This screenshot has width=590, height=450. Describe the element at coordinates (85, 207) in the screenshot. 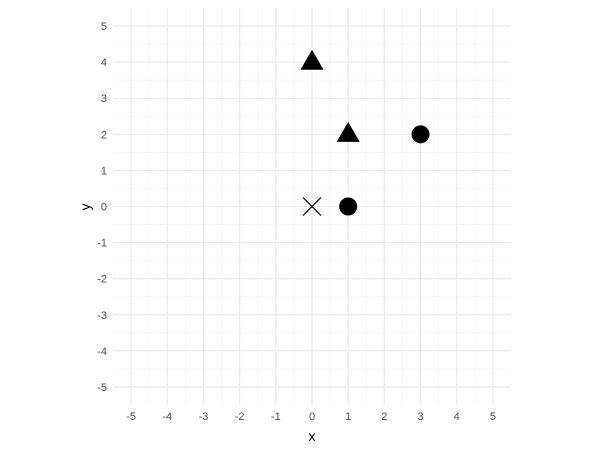

I see `y-axis-title: y` at that location.